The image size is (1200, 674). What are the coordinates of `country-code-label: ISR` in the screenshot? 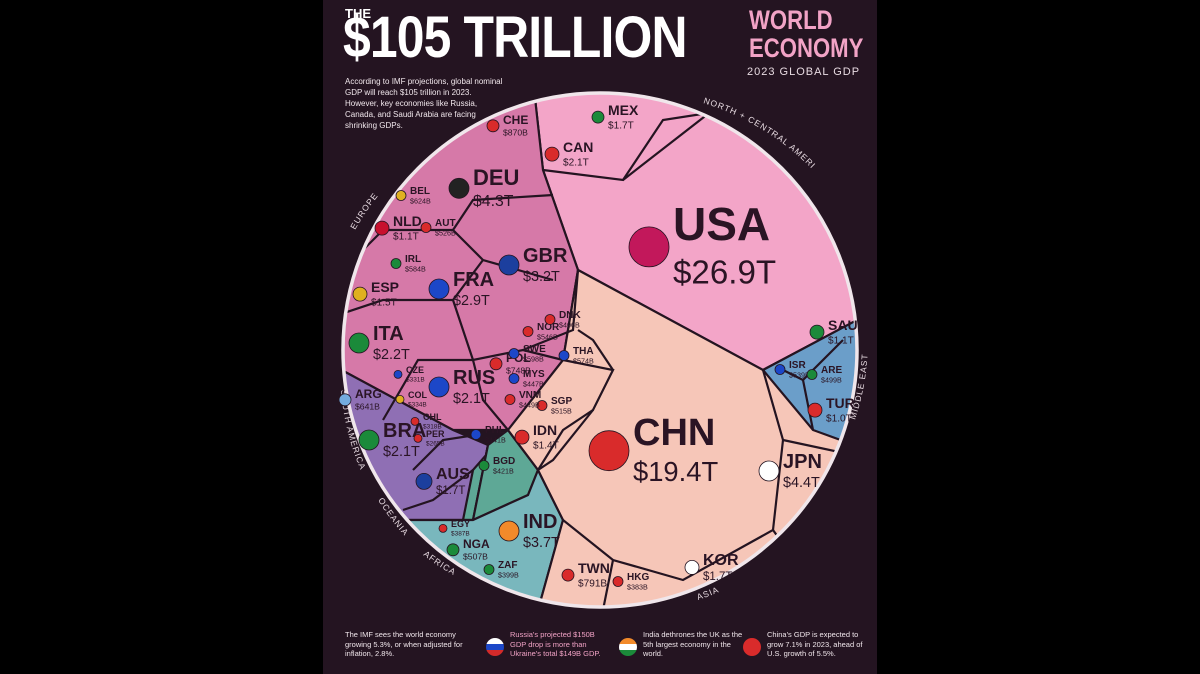 It's located at (797, 365).